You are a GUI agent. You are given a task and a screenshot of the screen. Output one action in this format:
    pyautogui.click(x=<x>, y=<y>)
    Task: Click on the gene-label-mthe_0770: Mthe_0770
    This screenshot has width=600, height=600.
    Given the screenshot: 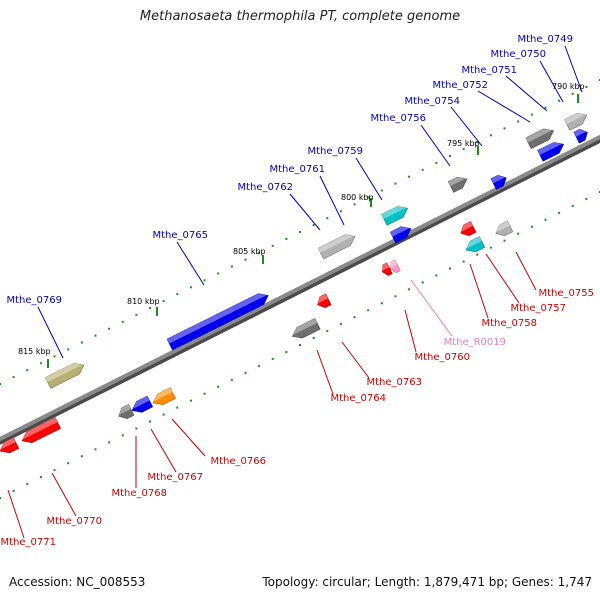 What is the action you would take?
    pyautogui.click(x=75, y=521)
    